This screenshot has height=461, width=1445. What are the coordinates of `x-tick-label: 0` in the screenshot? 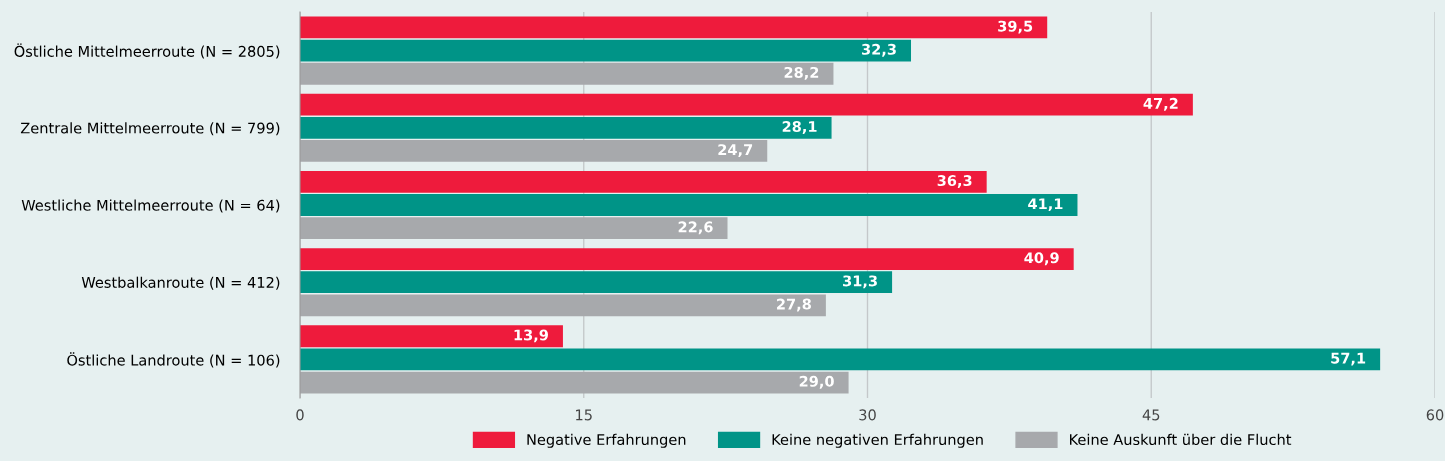 It's located at (300, 415).